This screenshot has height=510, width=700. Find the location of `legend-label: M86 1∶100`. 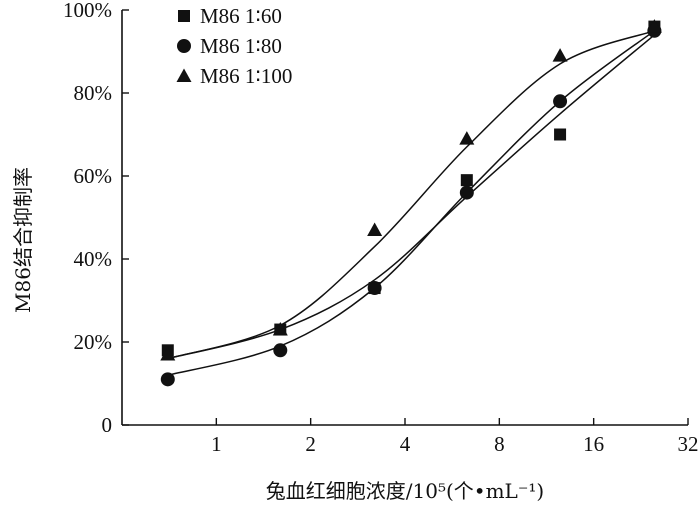

legend-label: M86 1∶100 is located at coordinates (246, 76).